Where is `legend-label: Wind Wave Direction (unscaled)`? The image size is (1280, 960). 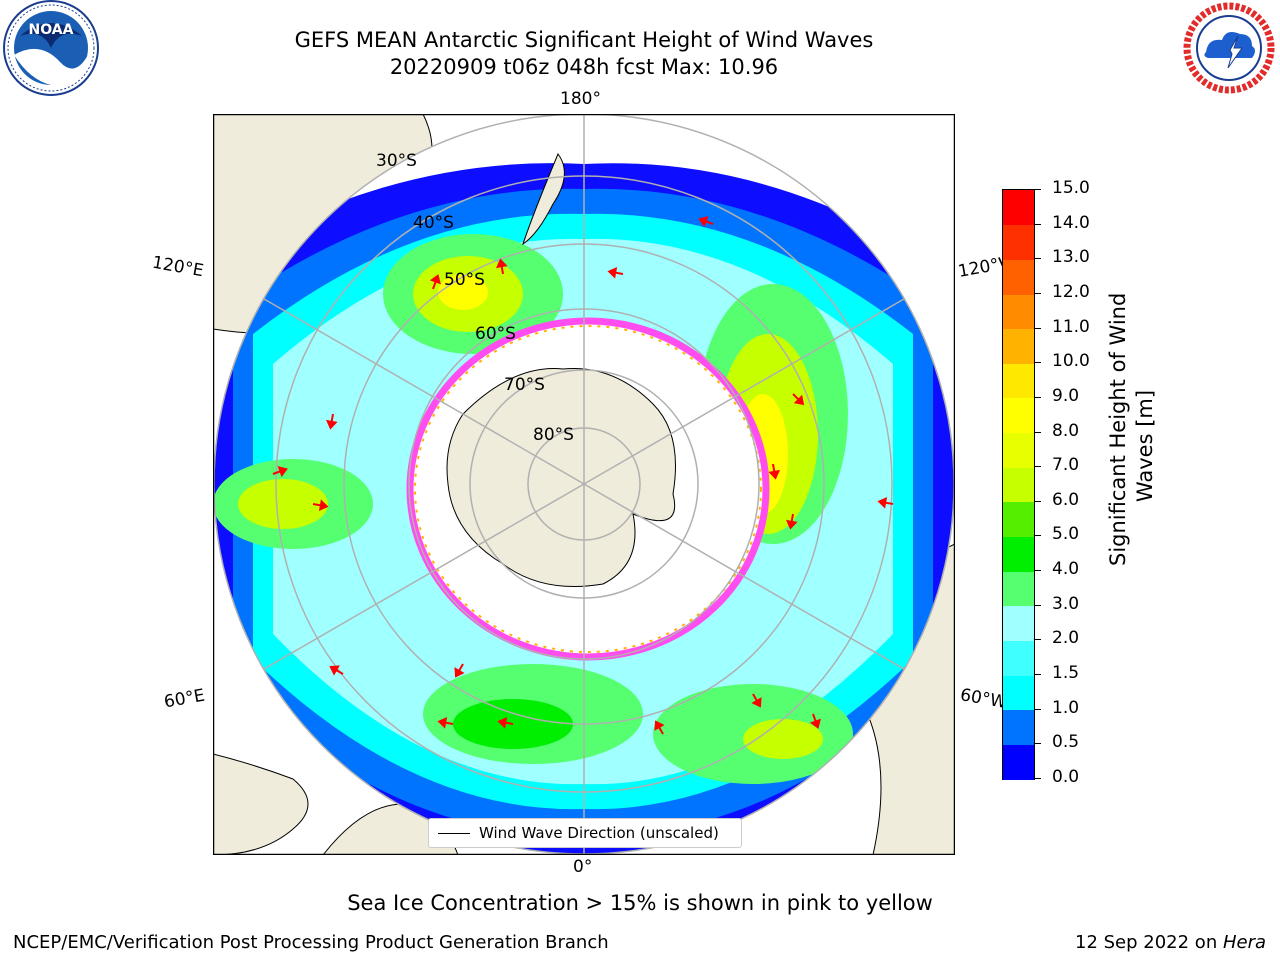 legend-label: Wind Wave Direction (unscaled) is located at coordinates (599, 833).